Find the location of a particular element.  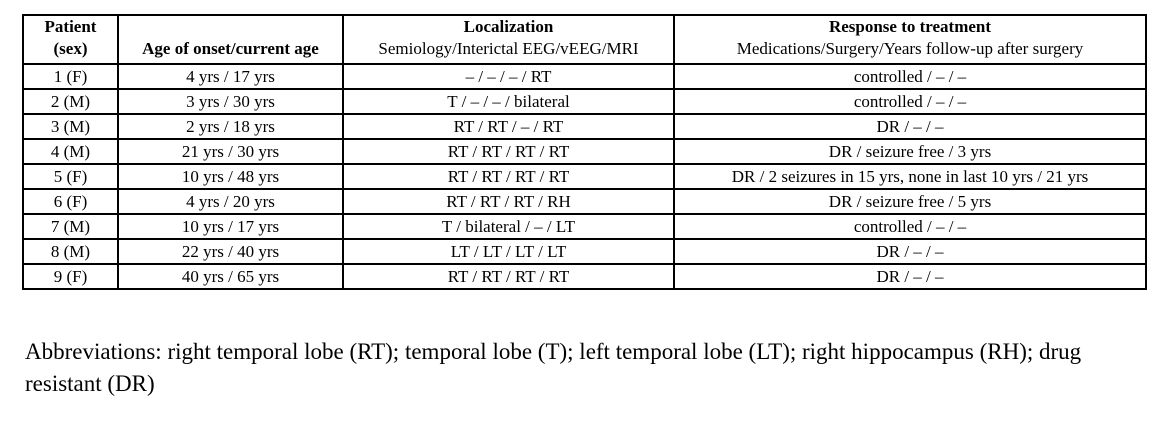

cell-age: 2 yrs / 18 yrs is located at coordinates (230, 126).